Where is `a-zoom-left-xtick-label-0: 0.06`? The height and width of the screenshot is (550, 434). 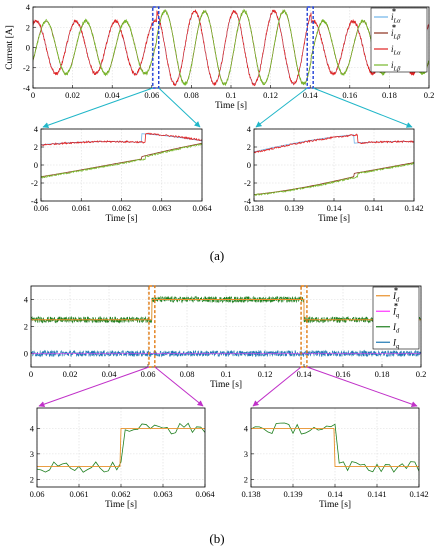 a-zoom-left-xtick-label-0: 0.06 is located at coordinates (41, 208).